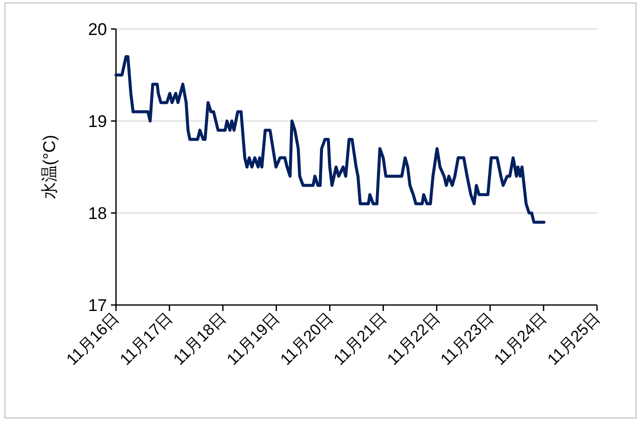 The height and width of the screenshot is (421, 641). I want to click on y-tick-label: 18, so click(97, 213).